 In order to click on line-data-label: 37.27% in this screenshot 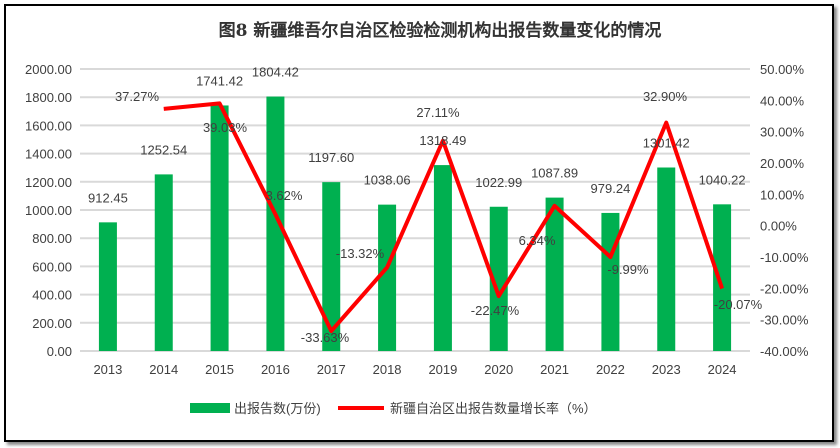, I will do `click(137, 96)`.